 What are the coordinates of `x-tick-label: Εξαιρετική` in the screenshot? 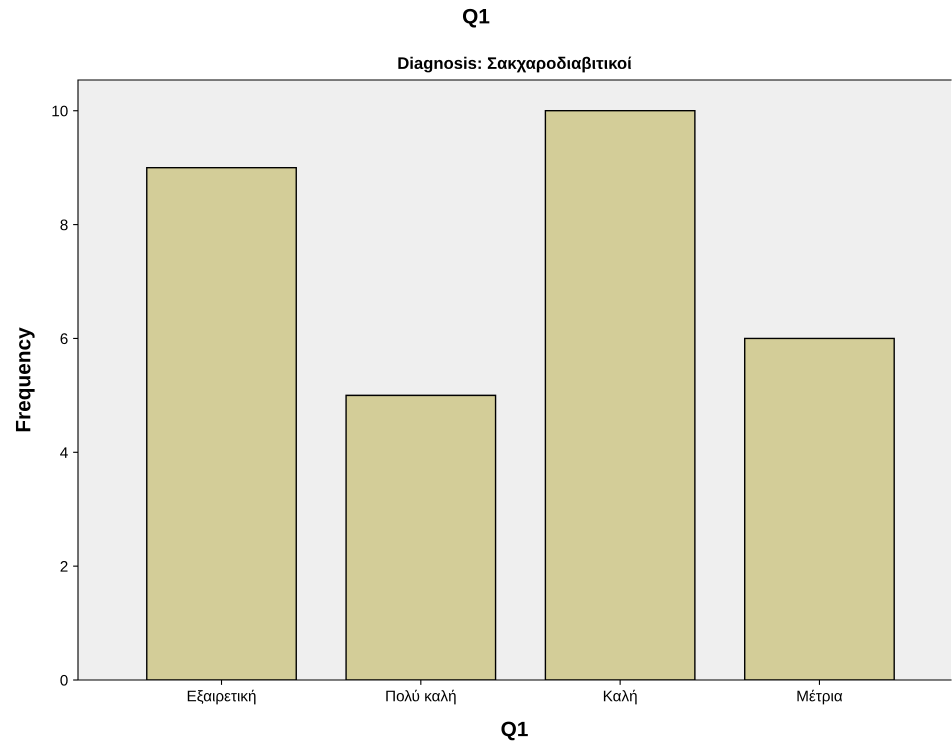 It's located at (222, 697).